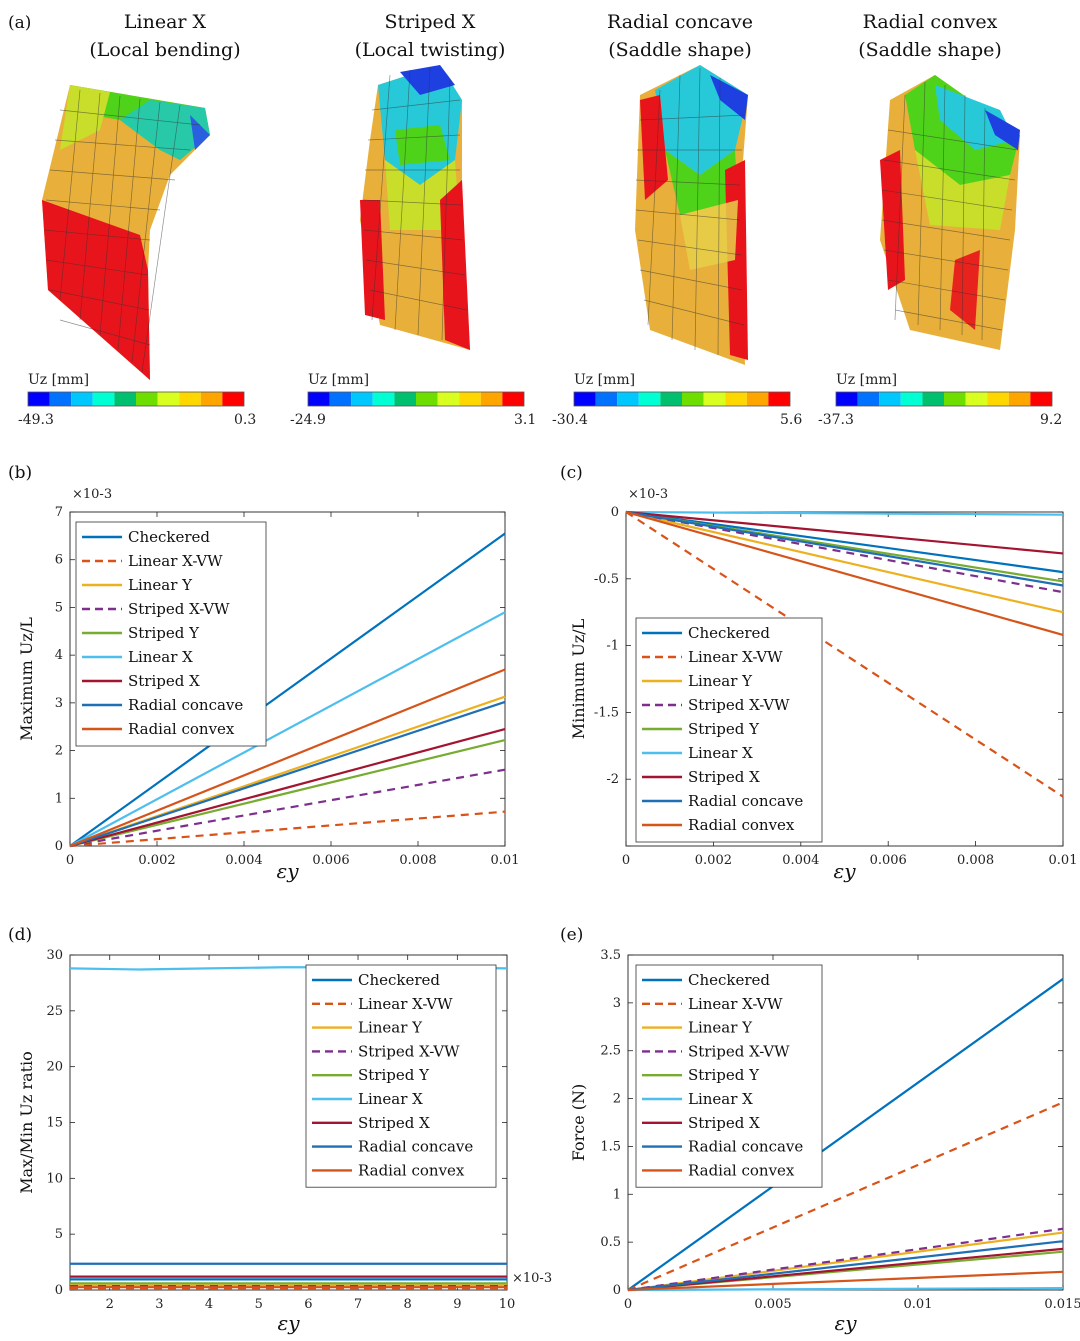 The width and height of the screenshot is (1080, 1341). Describe the element at coordinates (54, 1011) in the screenshot. I see `y-tick-label: 25` at that location.